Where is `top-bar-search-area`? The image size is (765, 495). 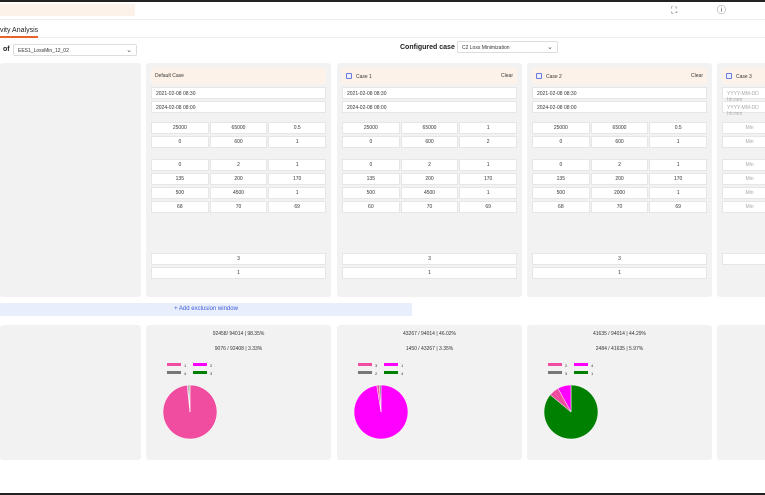
top-bar-search-area is located at coordinates (67, 10).